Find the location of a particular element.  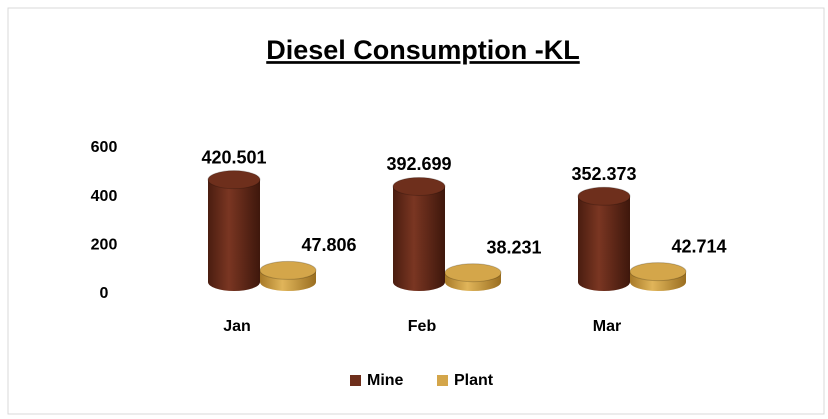

y-tick-label: 200 is located at coordinates (104, 245).